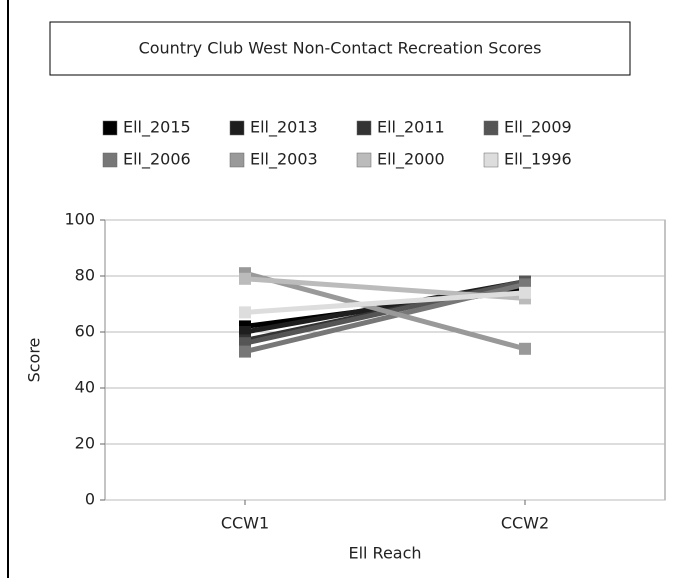  What do you see at coordinates (538, 128) in the screenshot?
I see `legend-label: Ell_2009` at bounding box center [538, 128].